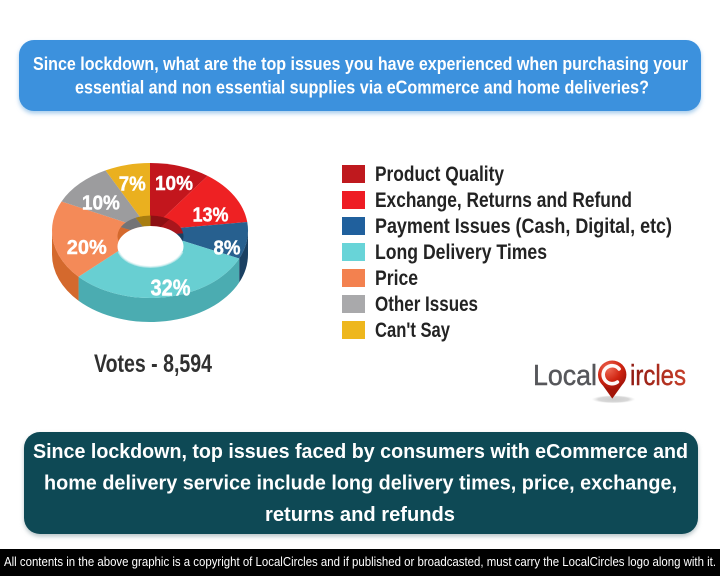 This screenshot has width=720, height=576. I want to click on svg-text: Exchange, Returns and Refund, so click(503, 200).